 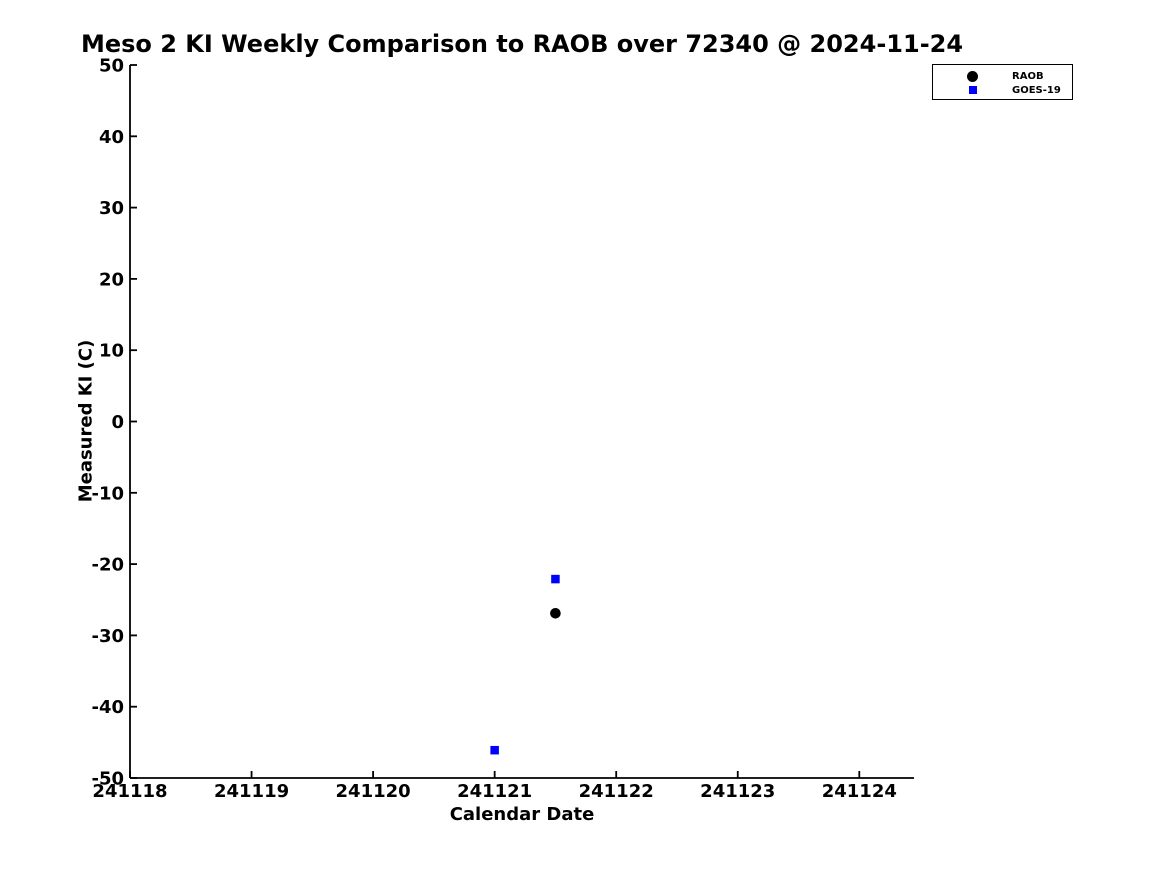 I want to click on y-tick-label: 10, so click(x=111, y=351).